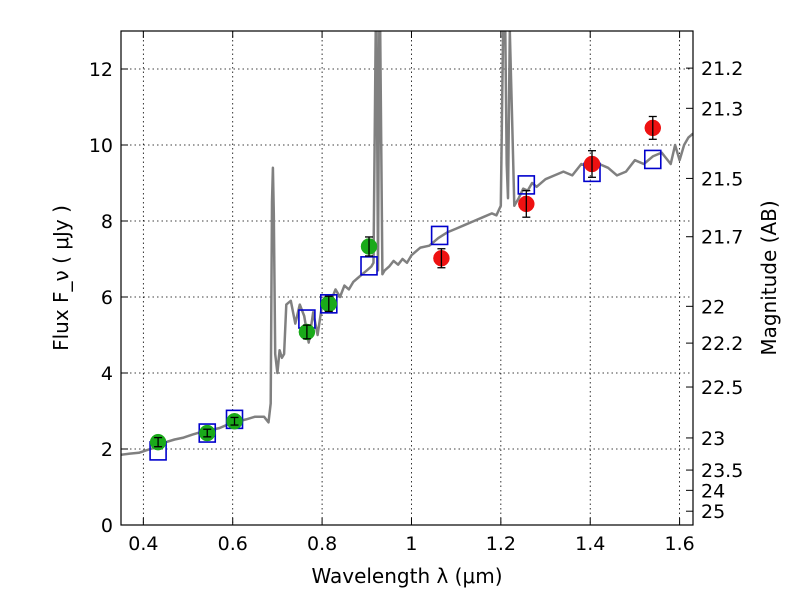 The width and height of the screenshot is (800, 600). What do you see at coordinates (769, 277) in the screenshot?
I see `right-axis-title: Magnitude (AB)` at bounding box center [769, 277].